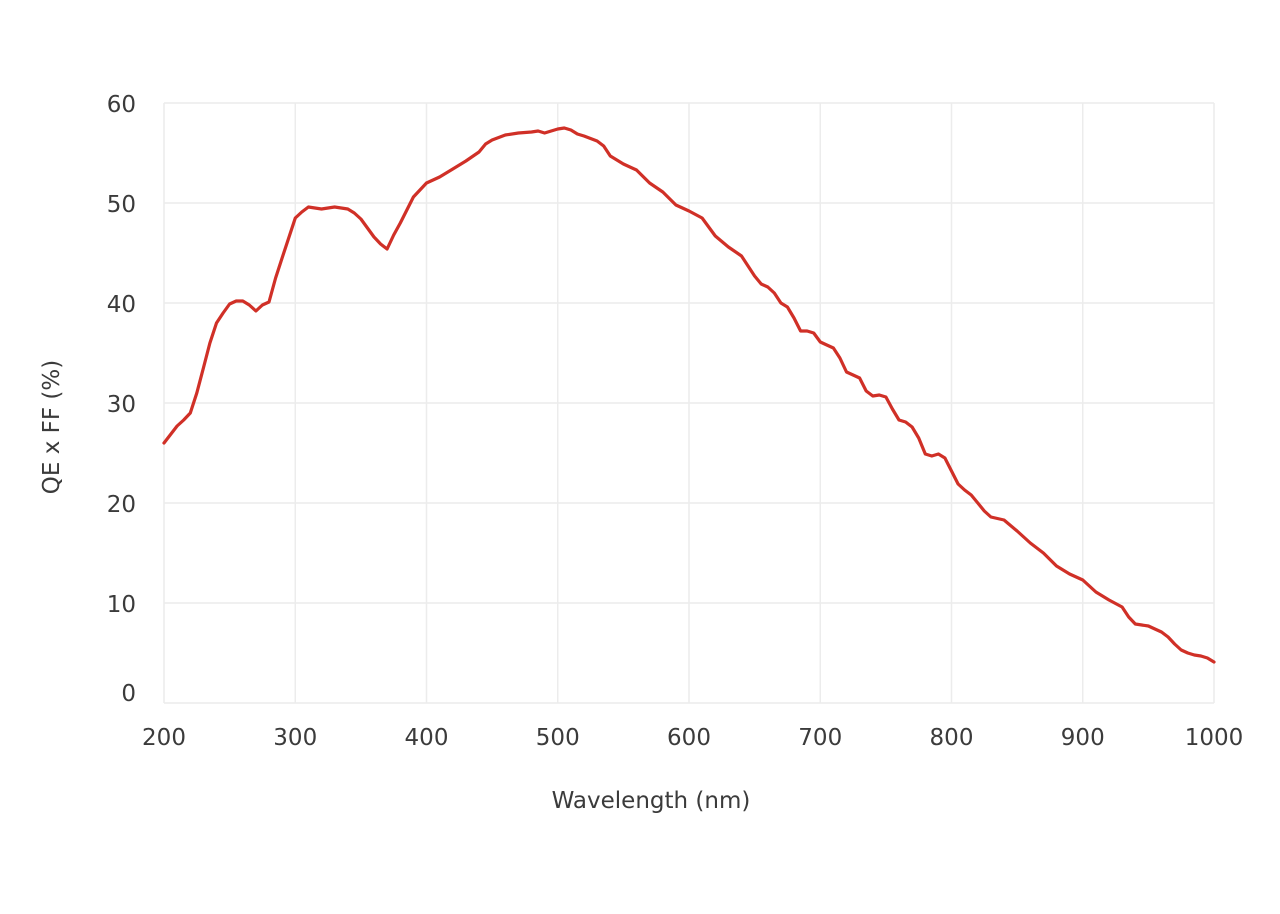 This screenshot has width=1280, height=914. Describe the element at coordinates (121, 505) in the screenshot. I see `y-tick-label: 20` at that location.